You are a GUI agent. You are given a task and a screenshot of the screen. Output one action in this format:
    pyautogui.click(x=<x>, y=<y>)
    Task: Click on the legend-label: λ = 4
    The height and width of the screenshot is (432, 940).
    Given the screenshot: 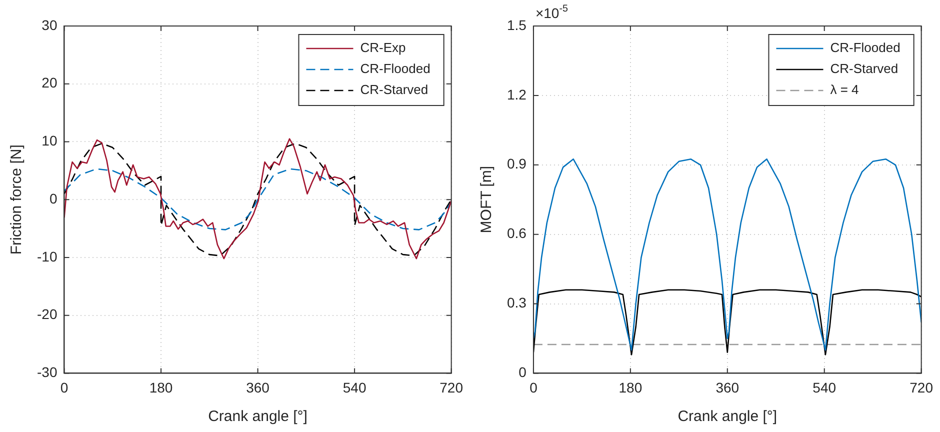 What is the action you would take?
    pyautogui.click(x=844, y=90)
    